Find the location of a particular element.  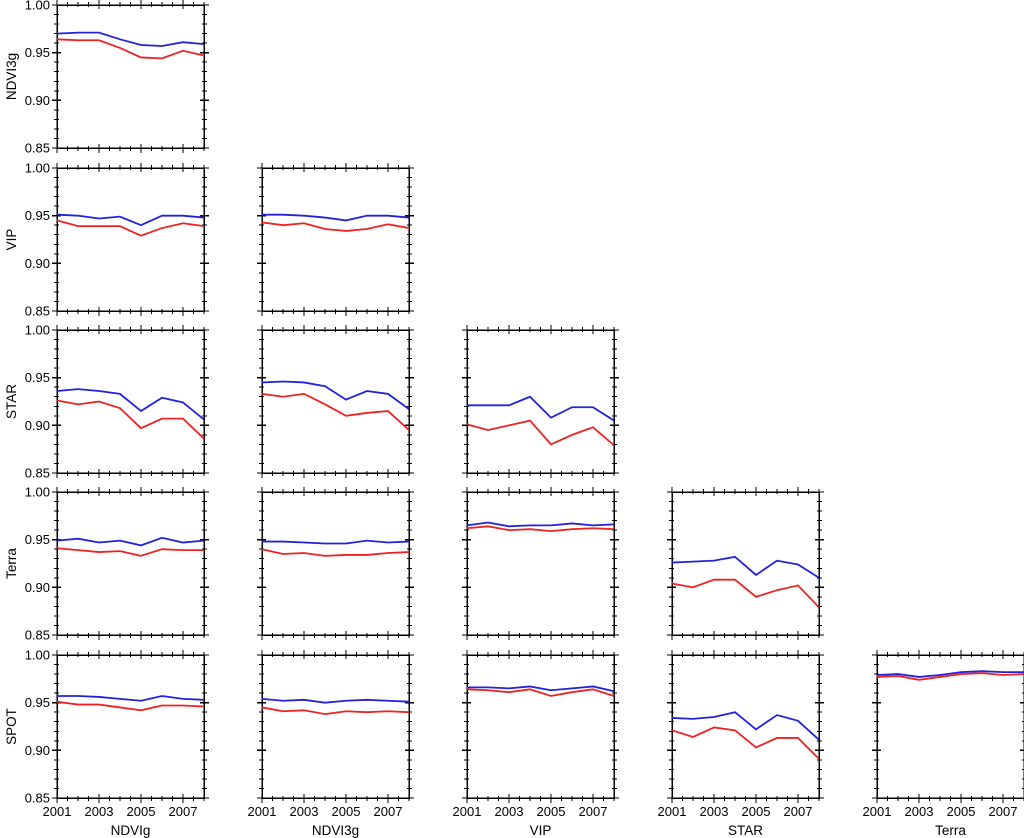

col-axis-title: STAR is located at coordinates (745, 830).